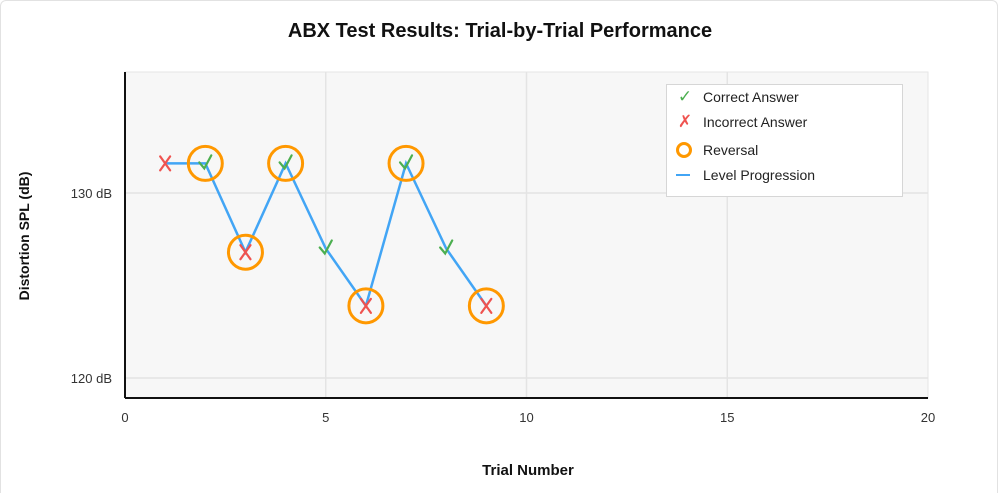  Describe the element at coordinates (755, 122) in the screenshot. I see `legend-label: Incorrect Answer` at that location.